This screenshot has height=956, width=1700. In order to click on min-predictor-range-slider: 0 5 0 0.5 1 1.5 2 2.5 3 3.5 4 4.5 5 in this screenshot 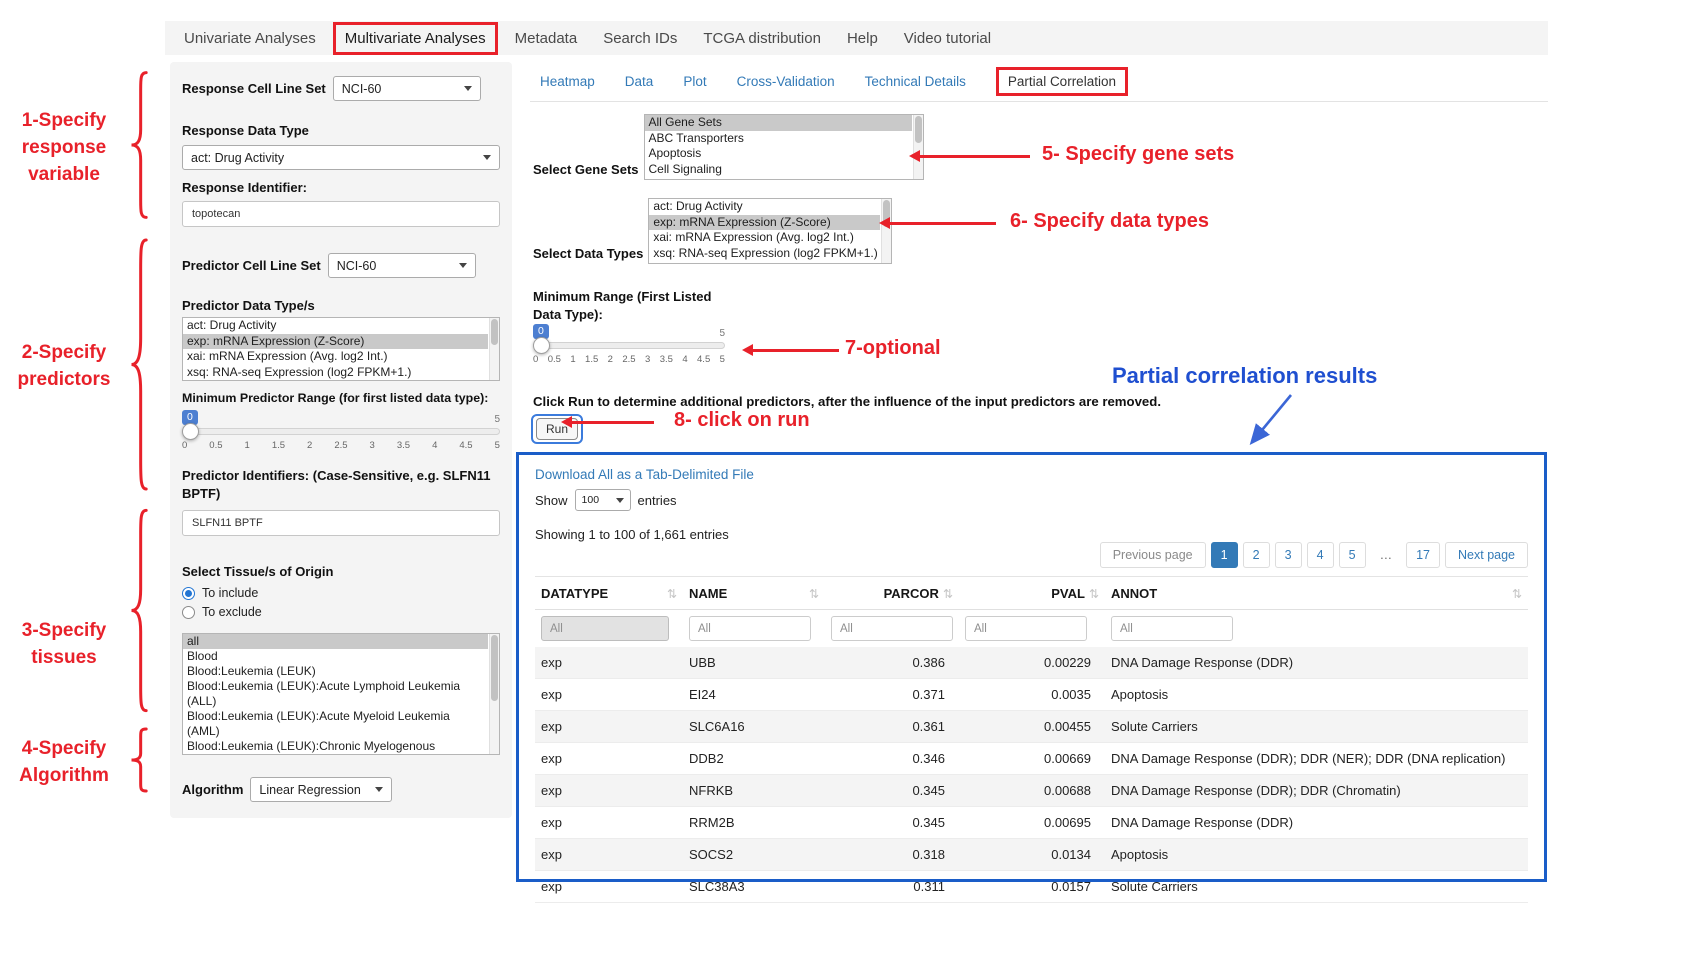, I will do `click(341, 430)`.